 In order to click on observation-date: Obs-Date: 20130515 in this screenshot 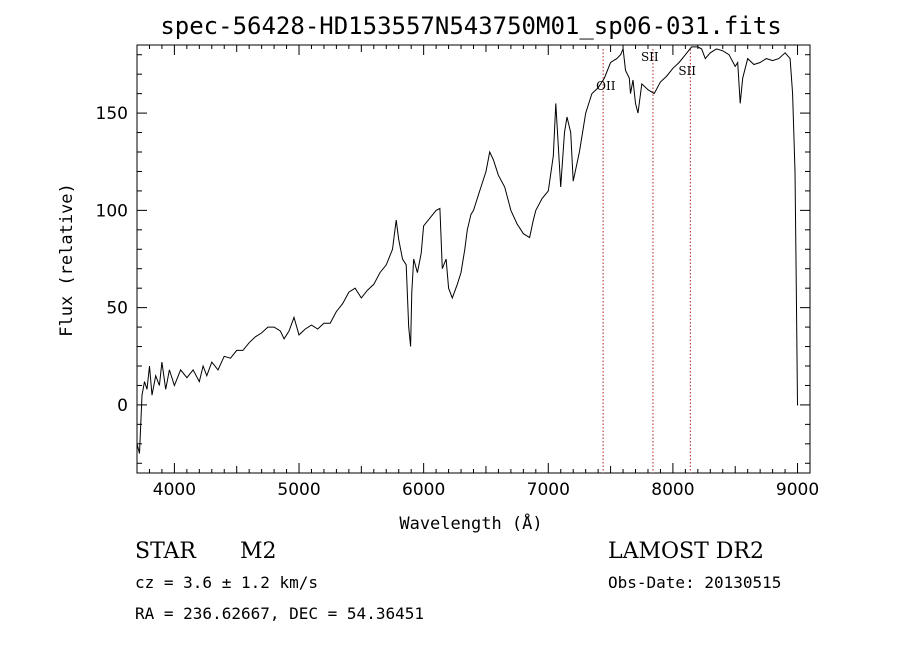, I will do `click(694, 582)`.